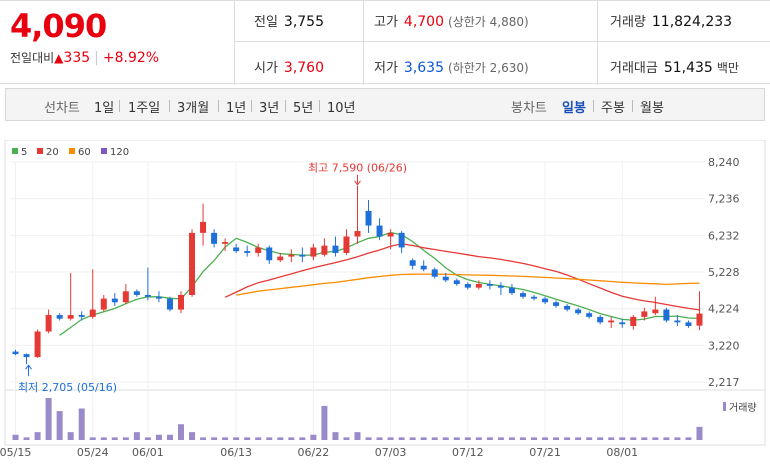 This screenshot has height=472, width=770. Describe the element at coordinates (724, 345) in the screenshot. I see `y-tick-label: 3,220` at that location.